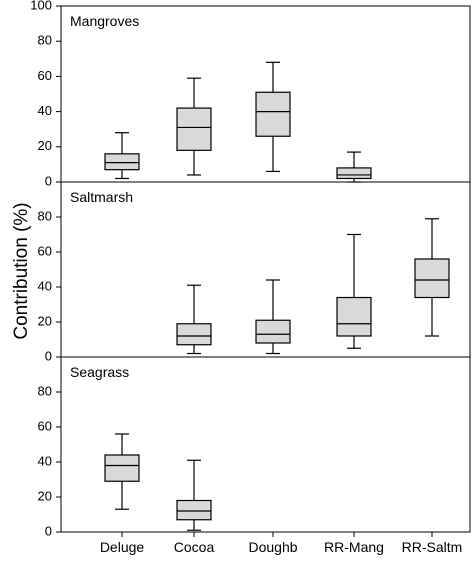 The image size is (474, 564). What do you see at coordinates (122, 547) in the screenshot?
I see `x-tick-label: Deluge` at bounding box center [122, 547].